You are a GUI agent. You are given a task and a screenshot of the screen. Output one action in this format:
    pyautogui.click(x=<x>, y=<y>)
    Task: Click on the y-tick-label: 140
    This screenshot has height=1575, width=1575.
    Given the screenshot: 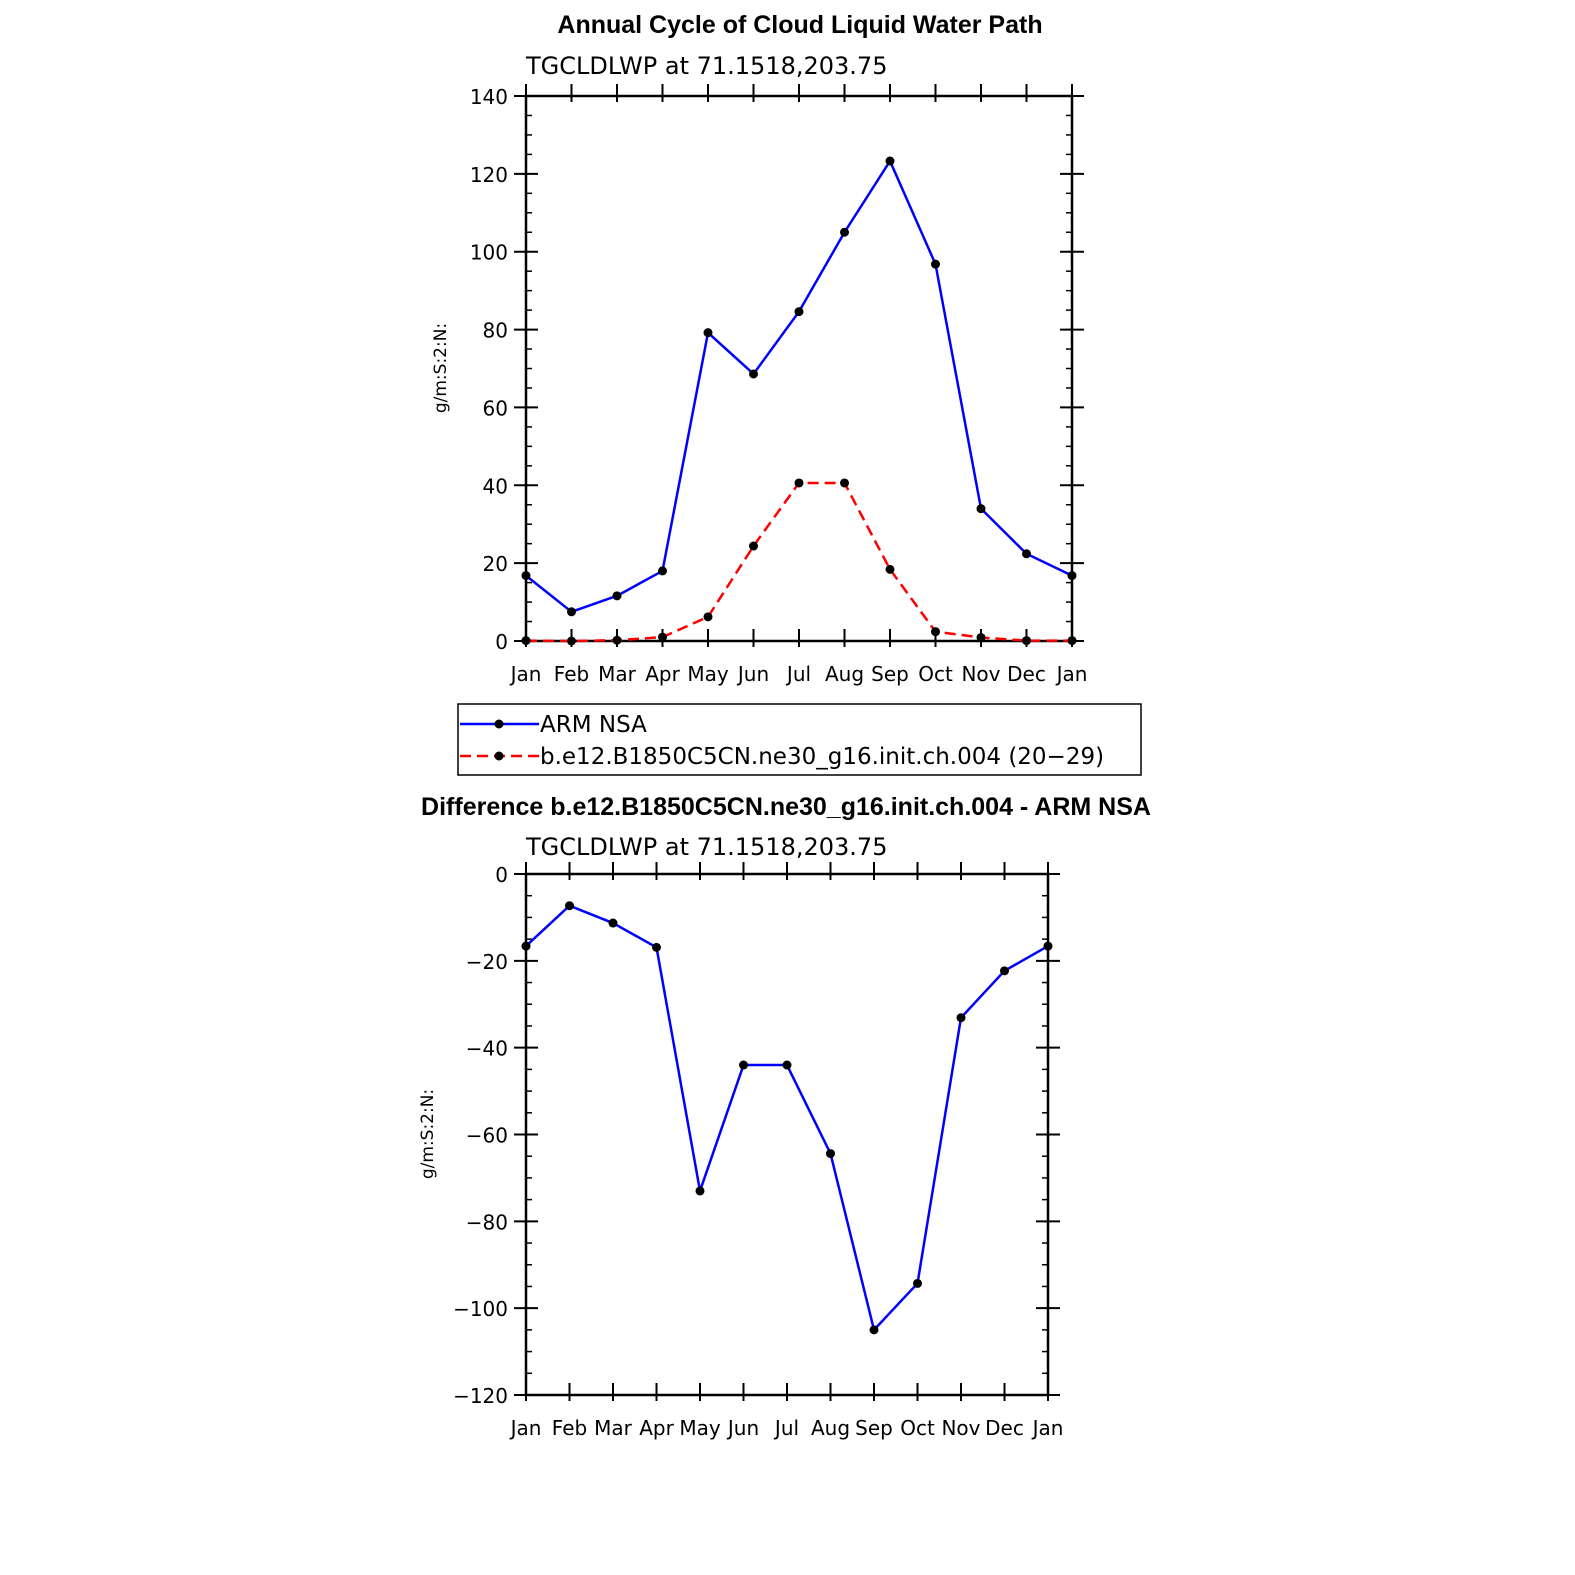 What is the action you would take?
    pyautogui.click(x=489, y=97)
    